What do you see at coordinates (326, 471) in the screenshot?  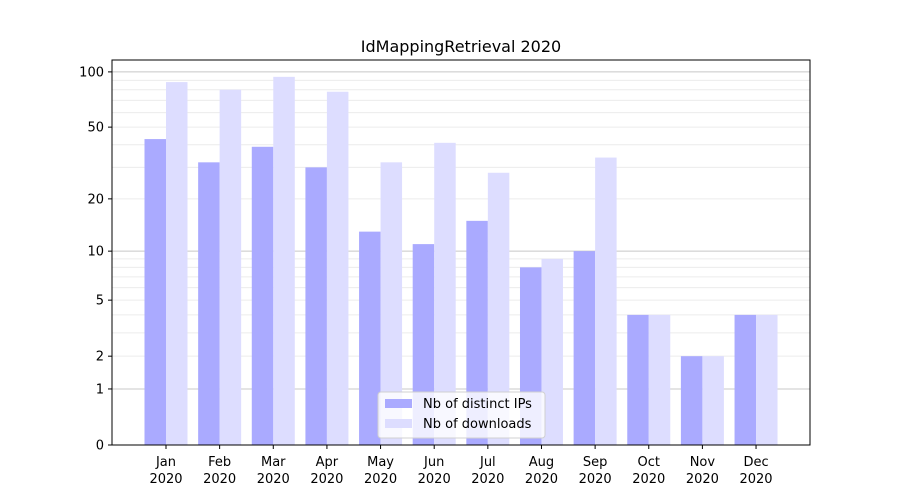 I see `x-tick-label: Apr 2020` at bounding box center [326, 471].